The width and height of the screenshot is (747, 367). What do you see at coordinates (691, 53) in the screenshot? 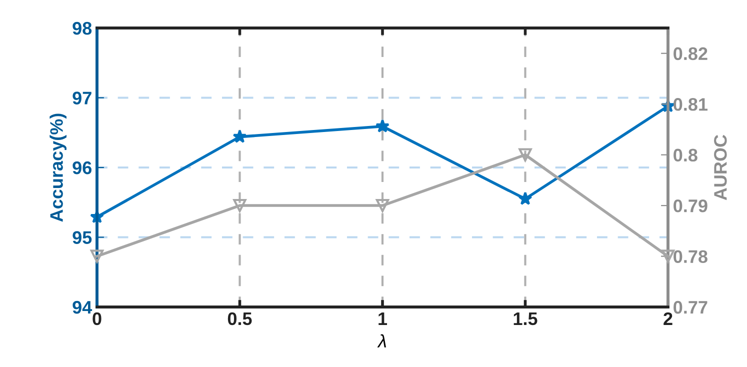
I see `y2-tick-label: 0.82` at bounding box center [691, 53].